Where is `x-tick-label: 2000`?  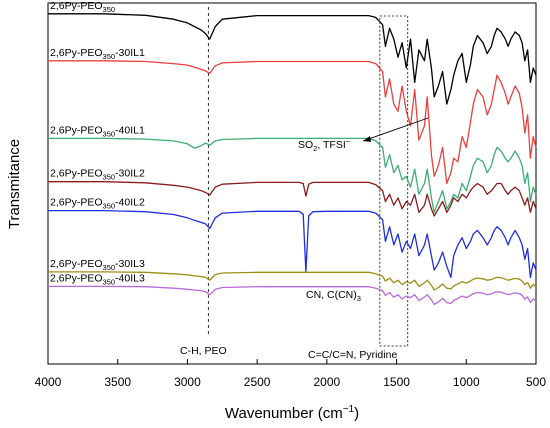
x-tick-label: 2000 is located at coordinates (327, 382).